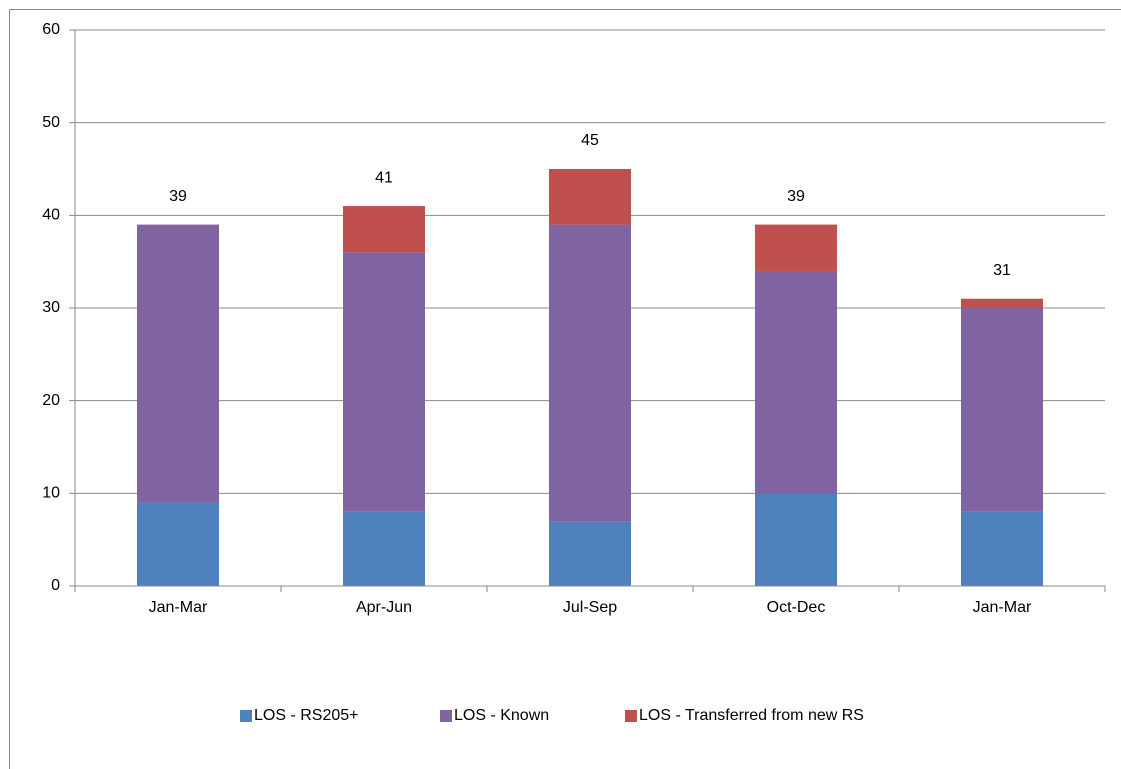 The height and width of the screenshot is (769, 1121). What do you see at coordinates (1002, 270) in the screenshot?
I see `total-label: 31` at bounding box center [1002, 270].